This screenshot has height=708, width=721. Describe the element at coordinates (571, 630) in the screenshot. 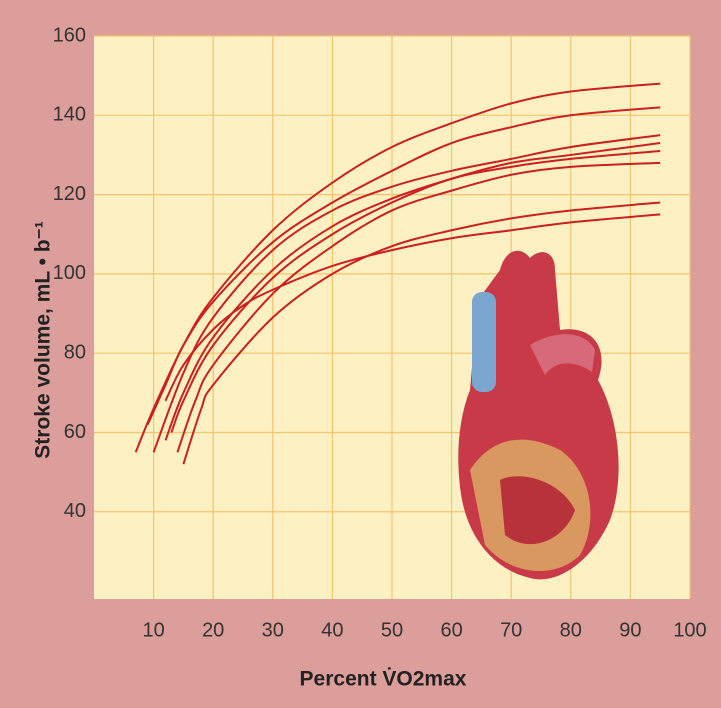

I see `x-tick-label: 80` at that location.